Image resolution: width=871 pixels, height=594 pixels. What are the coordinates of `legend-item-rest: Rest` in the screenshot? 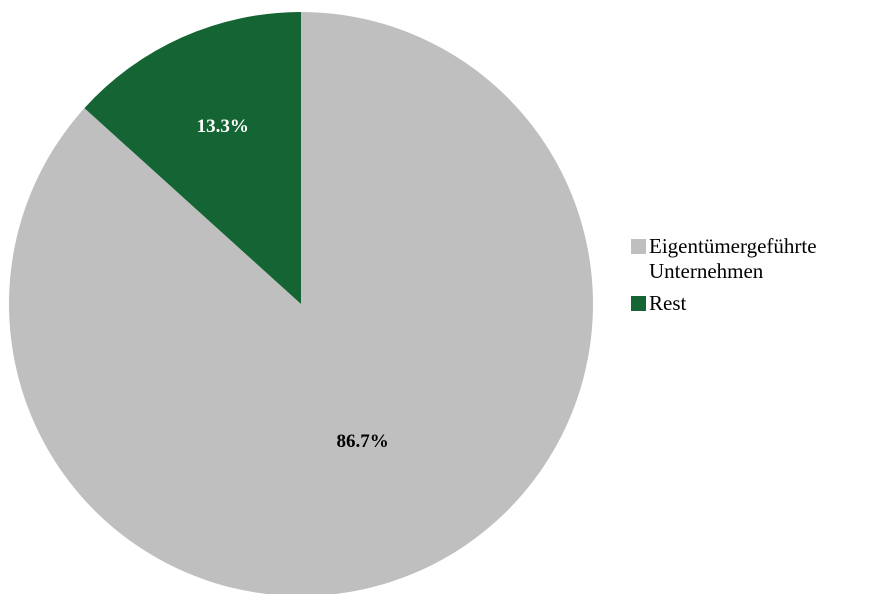 It's located at (749, 303).